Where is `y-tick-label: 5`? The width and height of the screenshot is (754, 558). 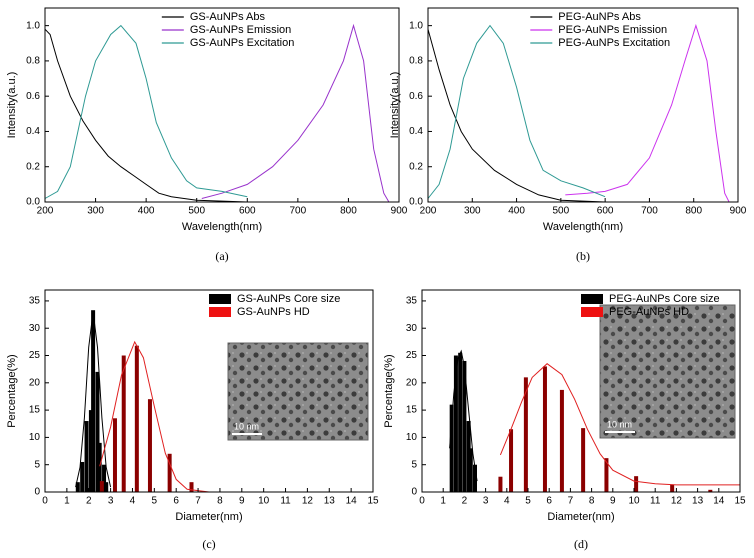
y-tick-label: 5 is located at coordinates (37, 464).